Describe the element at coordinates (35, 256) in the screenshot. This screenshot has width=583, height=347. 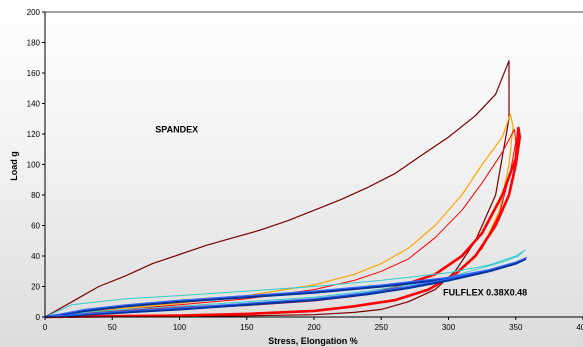
I see `y-tick-label: 40` at that location.